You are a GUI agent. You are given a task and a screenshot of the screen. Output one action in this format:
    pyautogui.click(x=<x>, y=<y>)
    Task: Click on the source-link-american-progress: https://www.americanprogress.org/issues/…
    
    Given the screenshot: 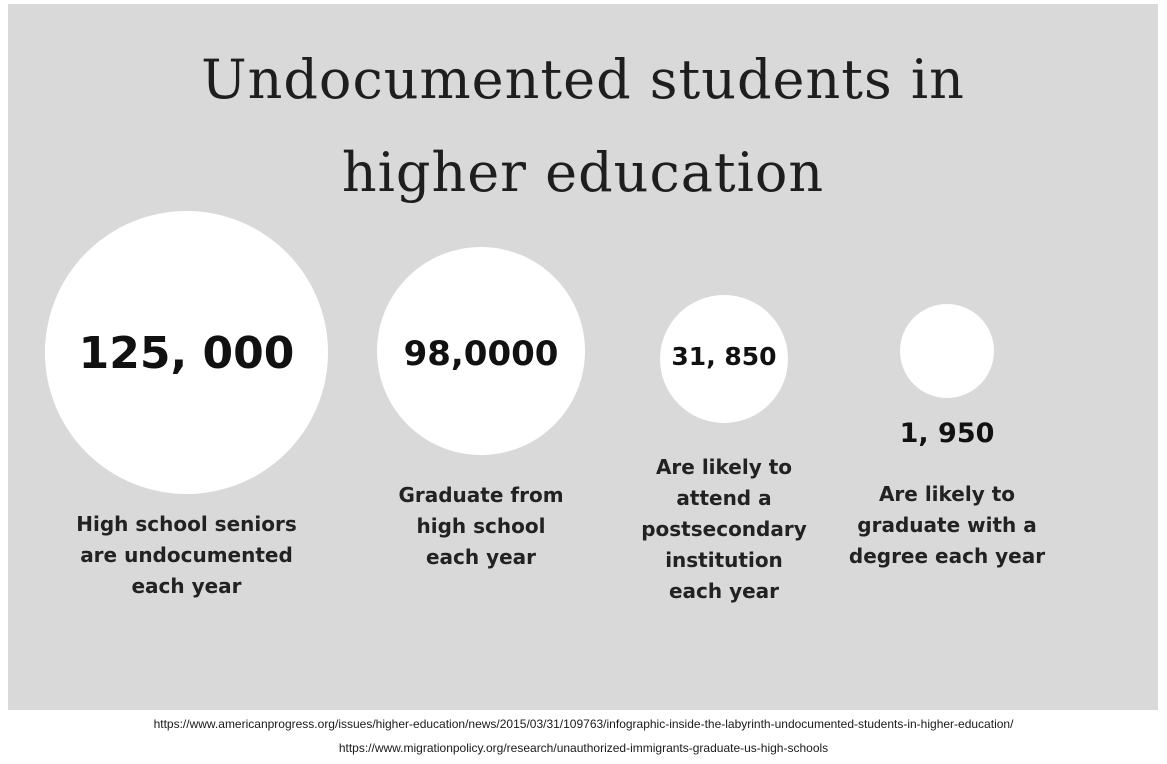 What is the action you would take?
    pyautogui.click(x=583, y=724)
    